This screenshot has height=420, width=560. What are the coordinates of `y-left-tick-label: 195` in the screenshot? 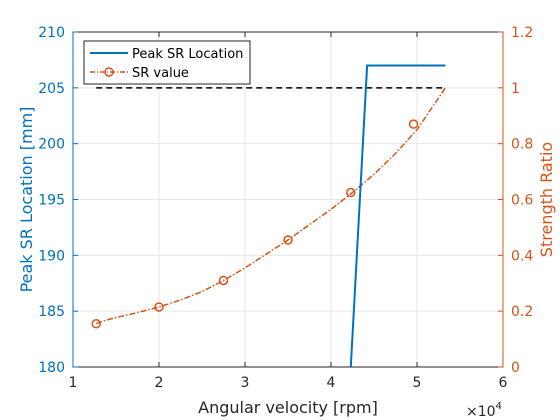 It's located at (51, 201).